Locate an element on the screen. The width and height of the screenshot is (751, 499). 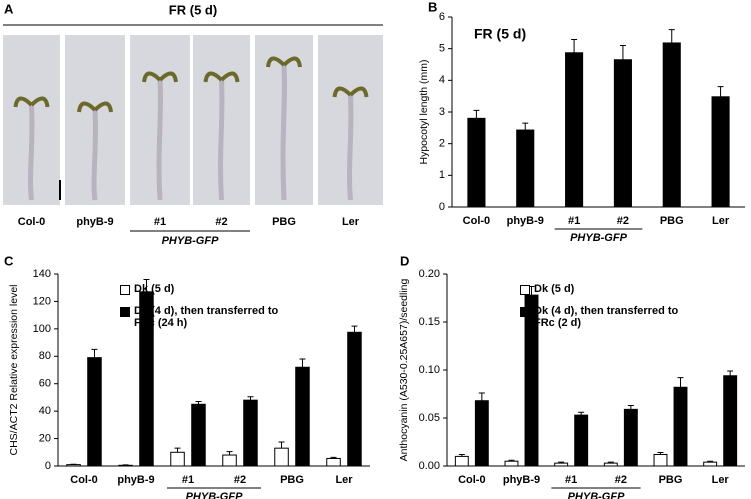
legend-label: Dk (4 d), then transferred to FRc (2 d) is located at coordinates (606, 317).